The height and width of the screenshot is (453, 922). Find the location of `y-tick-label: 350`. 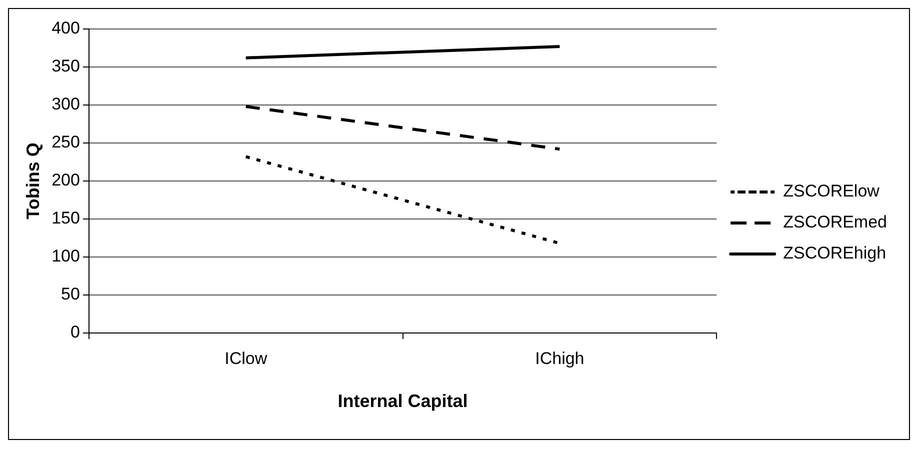

y-tick-label: 350 is located at coordinates (66, 66).